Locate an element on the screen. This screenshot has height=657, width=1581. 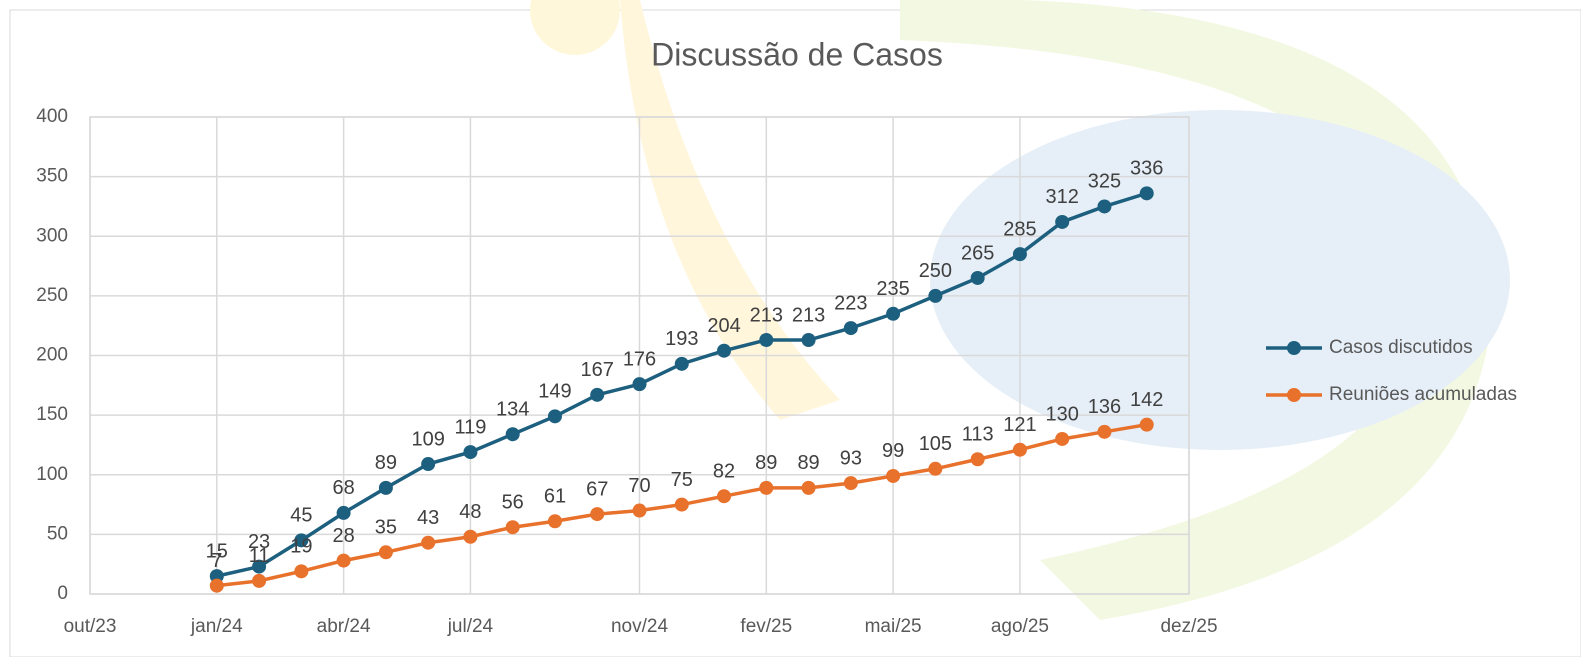
x-tick-label: nov/24 is located at coordinates (639, 626).